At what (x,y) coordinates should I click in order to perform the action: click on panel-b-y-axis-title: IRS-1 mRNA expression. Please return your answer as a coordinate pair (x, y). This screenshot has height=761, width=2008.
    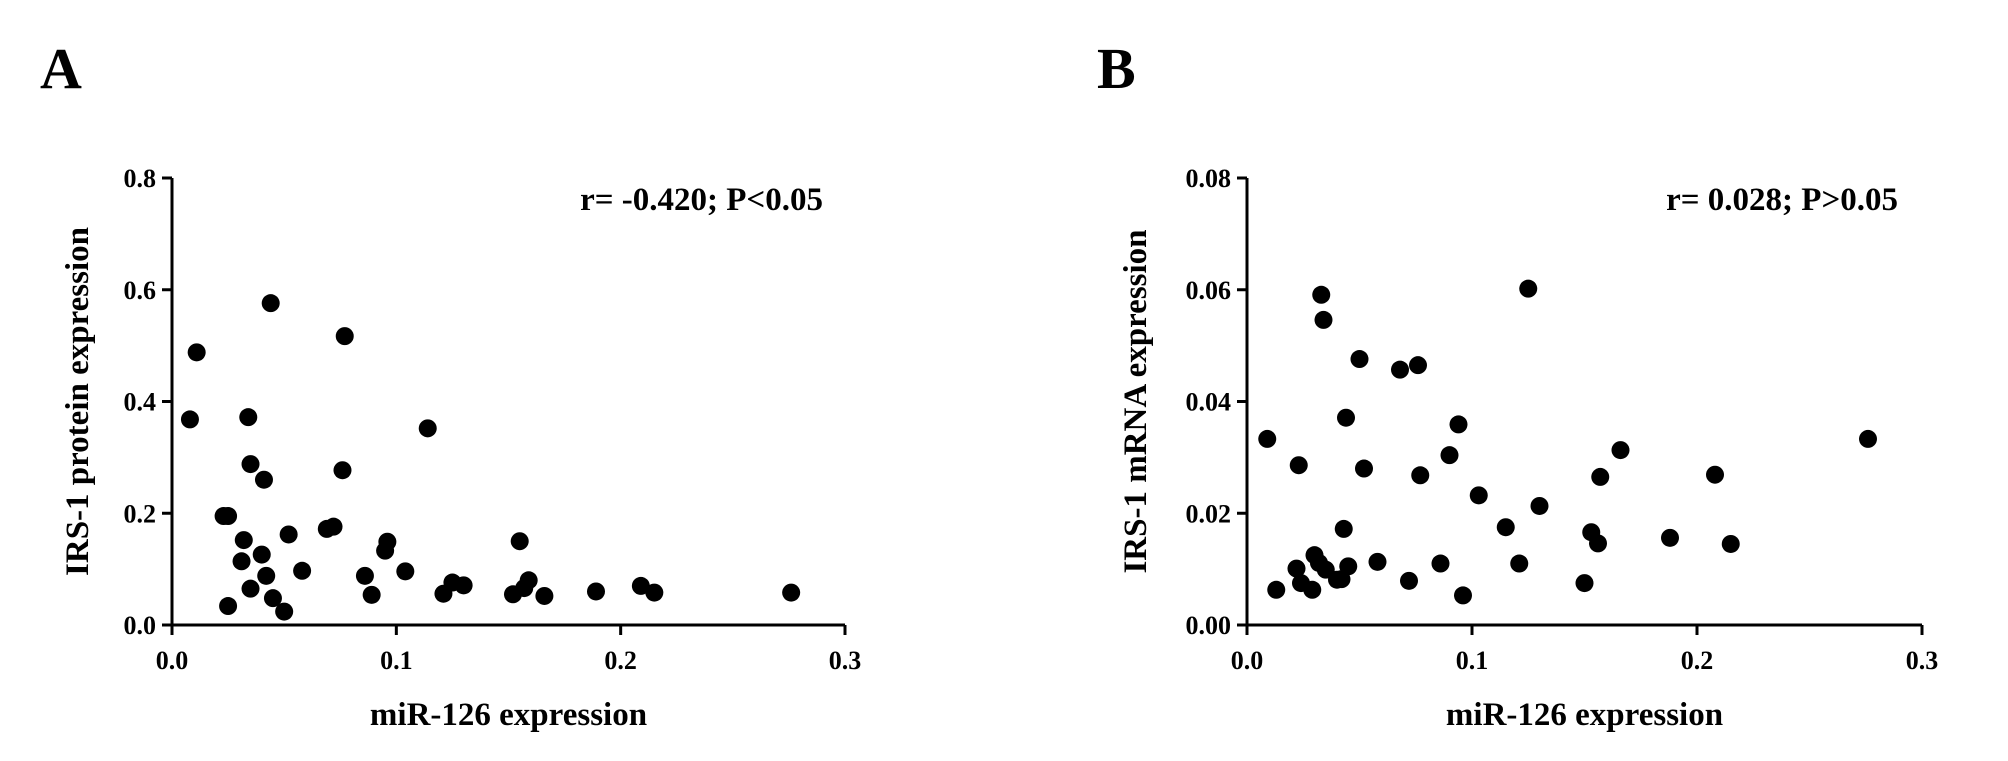
    Looking at the image, I should click on (1136, 401).